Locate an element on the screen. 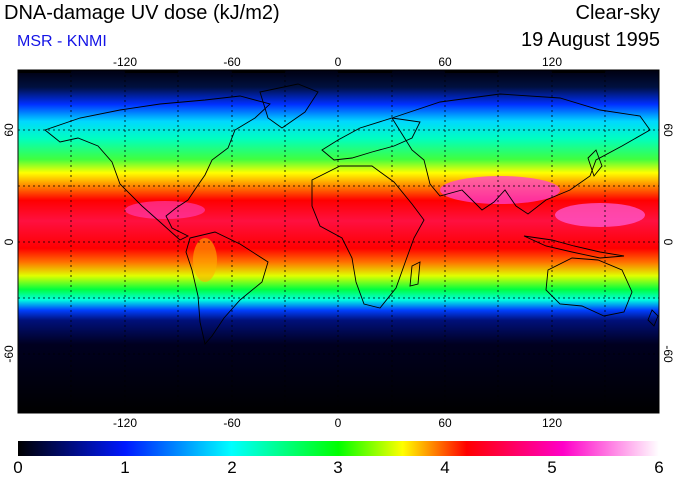 The width and height of the screenshot is (678, 480). colorbar-label: 2 is located at coordinates (232, 467).